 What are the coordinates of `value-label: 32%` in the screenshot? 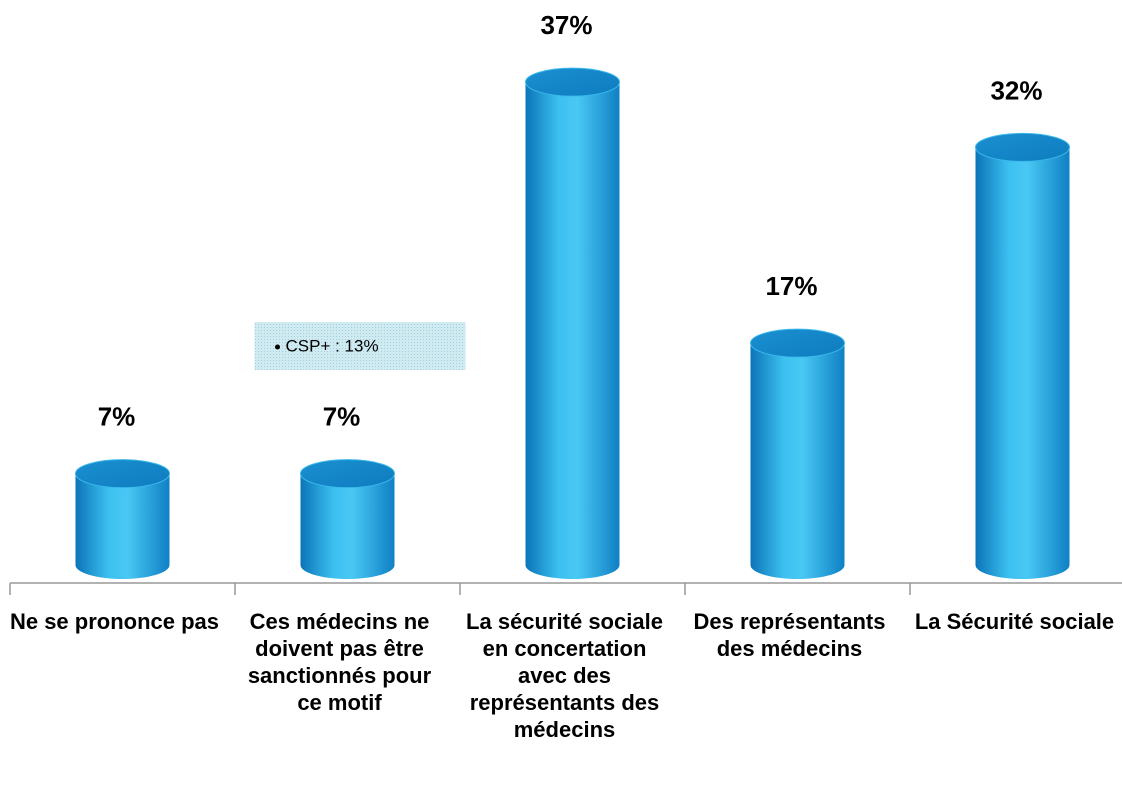 It's located at (1016, 90).